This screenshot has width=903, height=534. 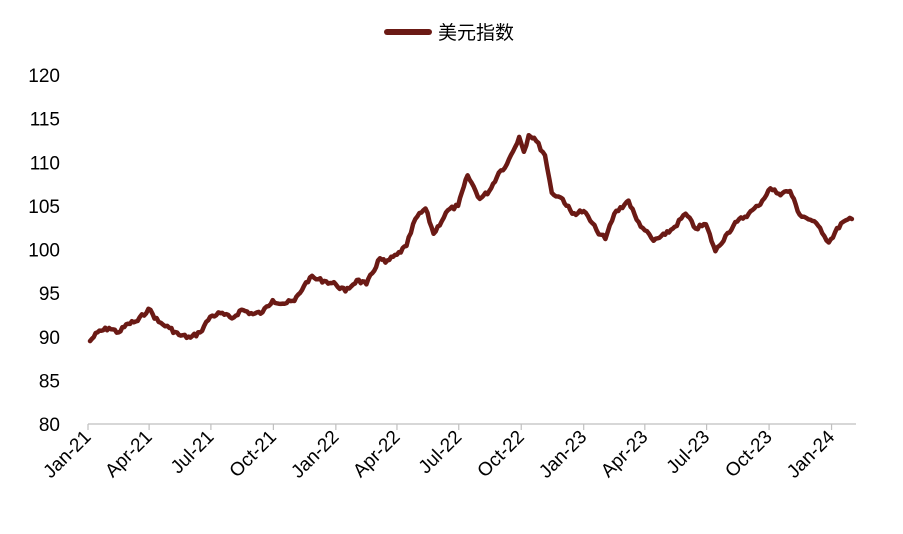 I want to click on x-tick-label: Oct-23, so click(x=748, y=454).